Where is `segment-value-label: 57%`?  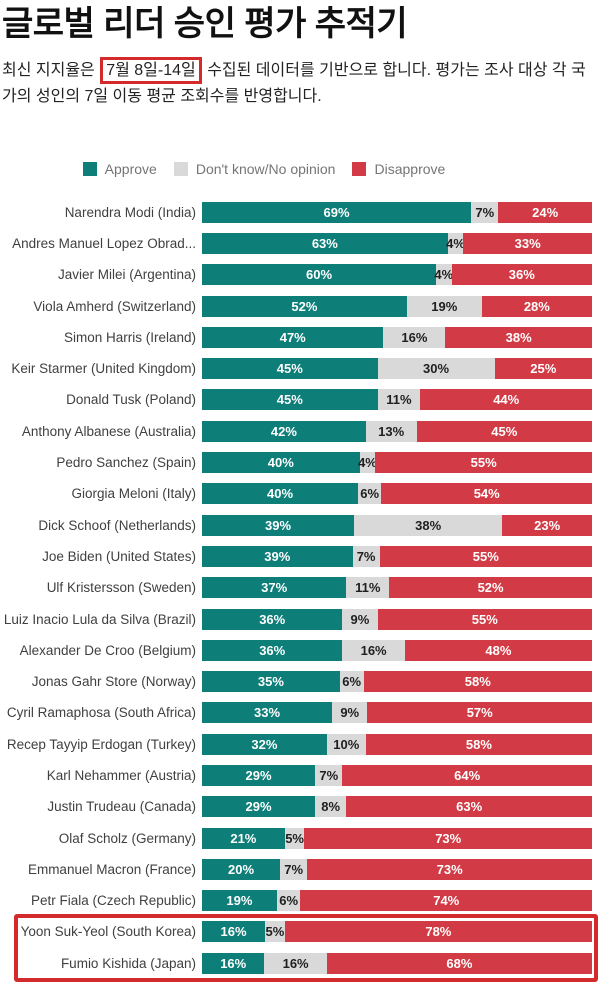 segment-value-label: 57% is located at coordinates (479, 713).